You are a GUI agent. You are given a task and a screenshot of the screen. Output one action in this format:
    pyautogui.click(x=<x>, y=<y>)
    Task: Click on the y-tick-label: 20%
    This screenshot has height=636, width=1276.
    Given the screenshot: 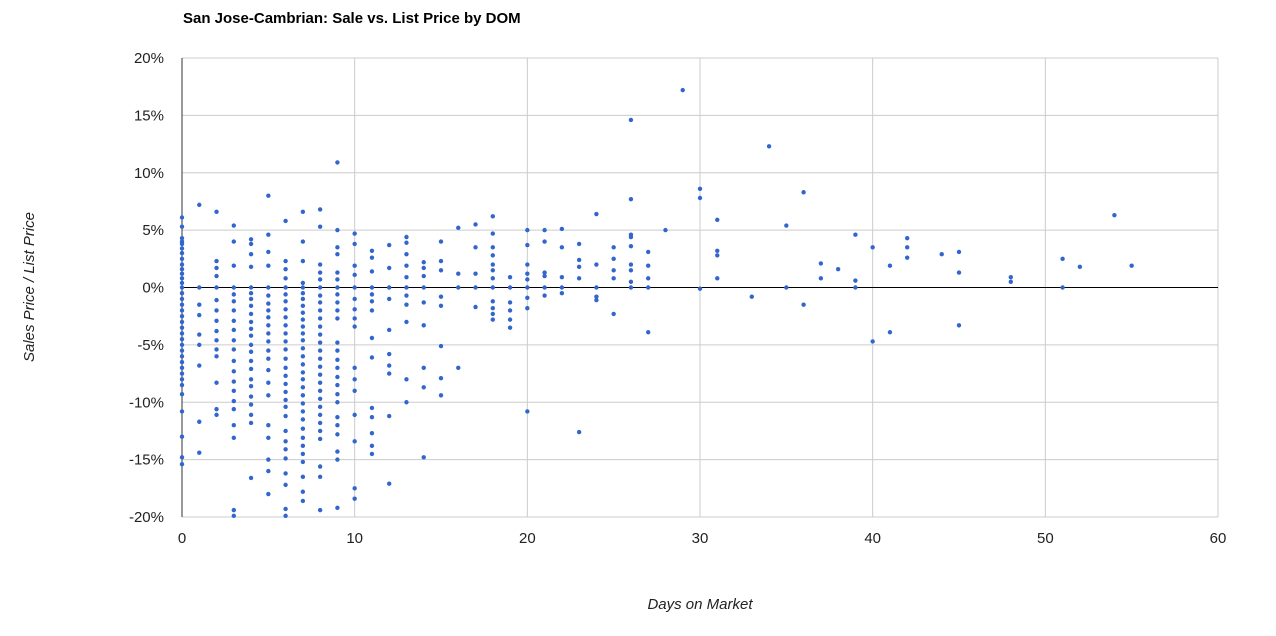 What is the action you would take?
    pyautogui.click(x=149, y=58)
    